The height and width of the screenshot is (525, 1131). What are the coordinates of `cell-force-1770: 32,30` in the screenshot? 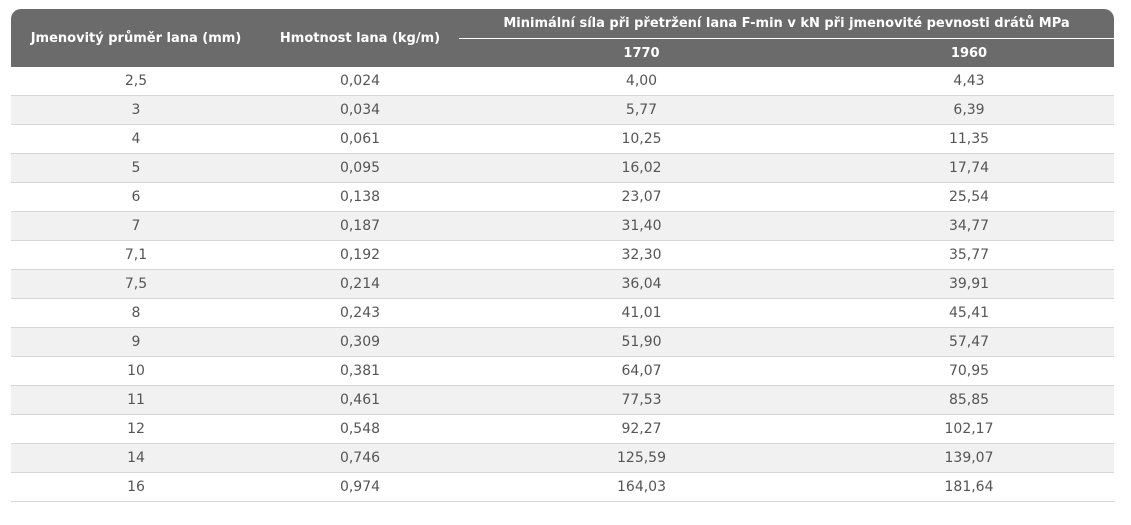 It's located at (641, 255).